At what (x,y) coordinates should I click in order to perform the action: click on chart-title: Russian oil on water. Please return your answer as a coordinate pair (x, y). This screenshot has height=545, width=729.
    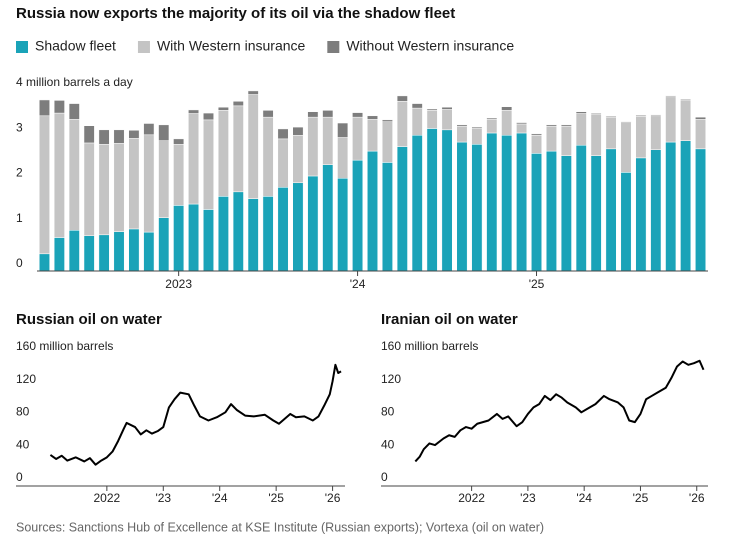
    Looking at the image, I should click on (89, 319).